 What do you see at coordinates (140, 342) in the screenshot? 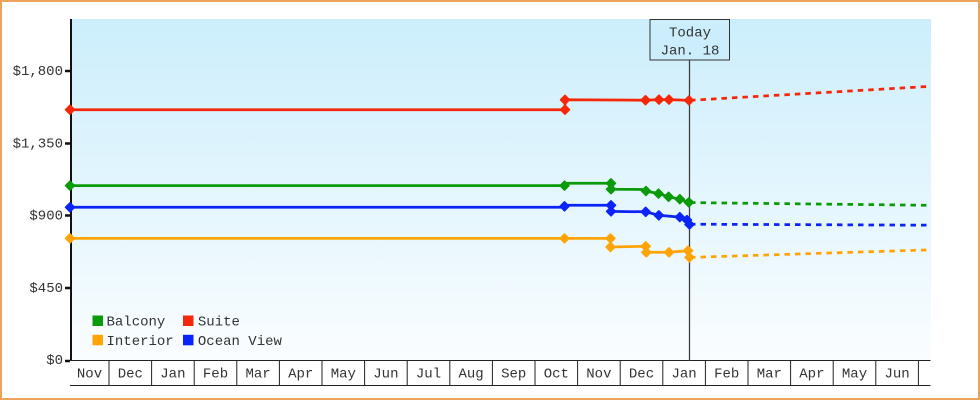
I see `svg-text: Interior` at bounding box center [140, 342].